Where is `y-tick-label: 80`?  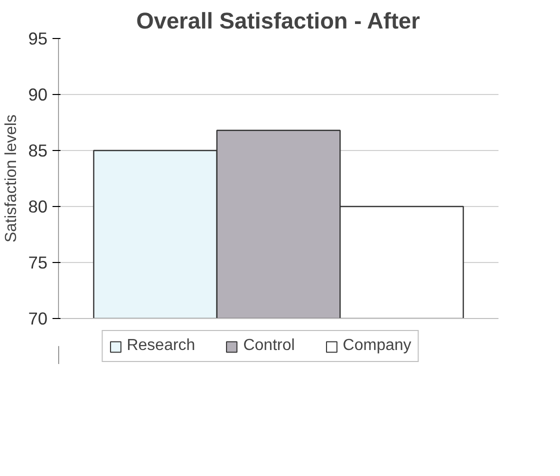 y-tick-label: 80 is located at coordinates (38, 206).